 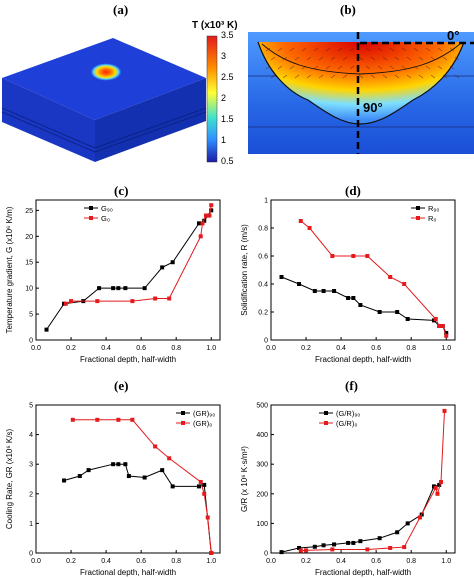 What do you see at coordinates (227, 161) in the screenshot?
I see `colorbar-tick-label: 0.5` at bounding box center [227, 161].